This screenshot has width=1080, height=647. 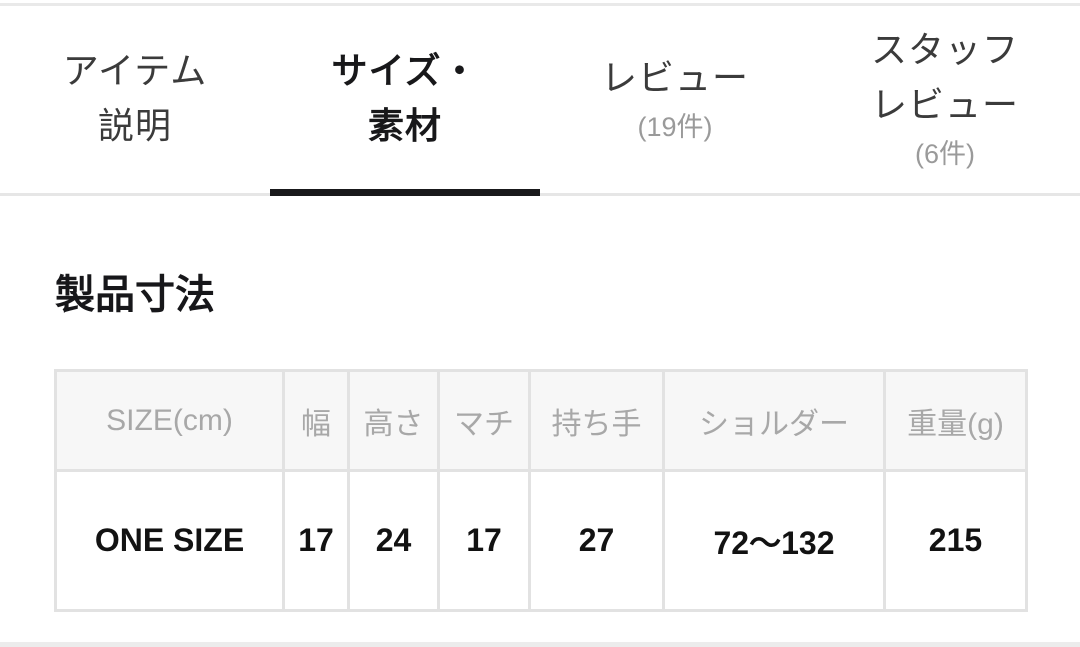 I want to click on cell-weight: 215, so click(x=955, y=540).